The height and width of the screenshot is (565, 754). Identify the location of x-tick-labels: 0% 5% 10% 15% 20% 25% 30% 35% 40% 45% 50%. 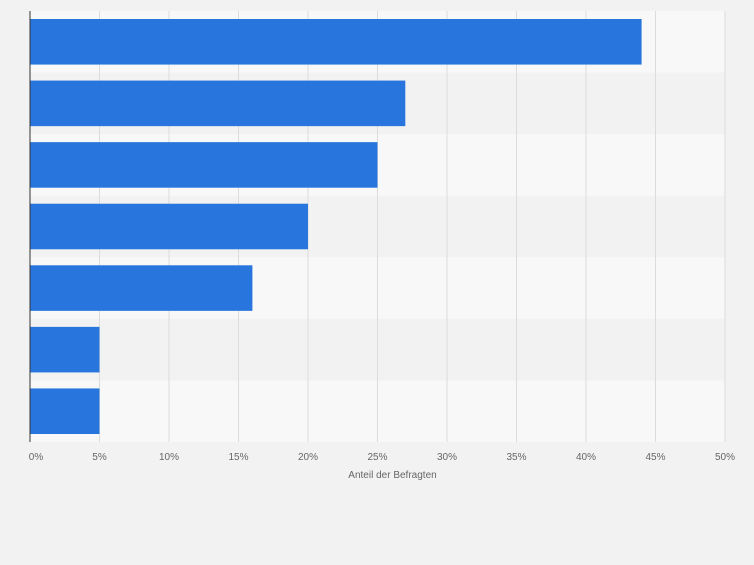
(382, 457).